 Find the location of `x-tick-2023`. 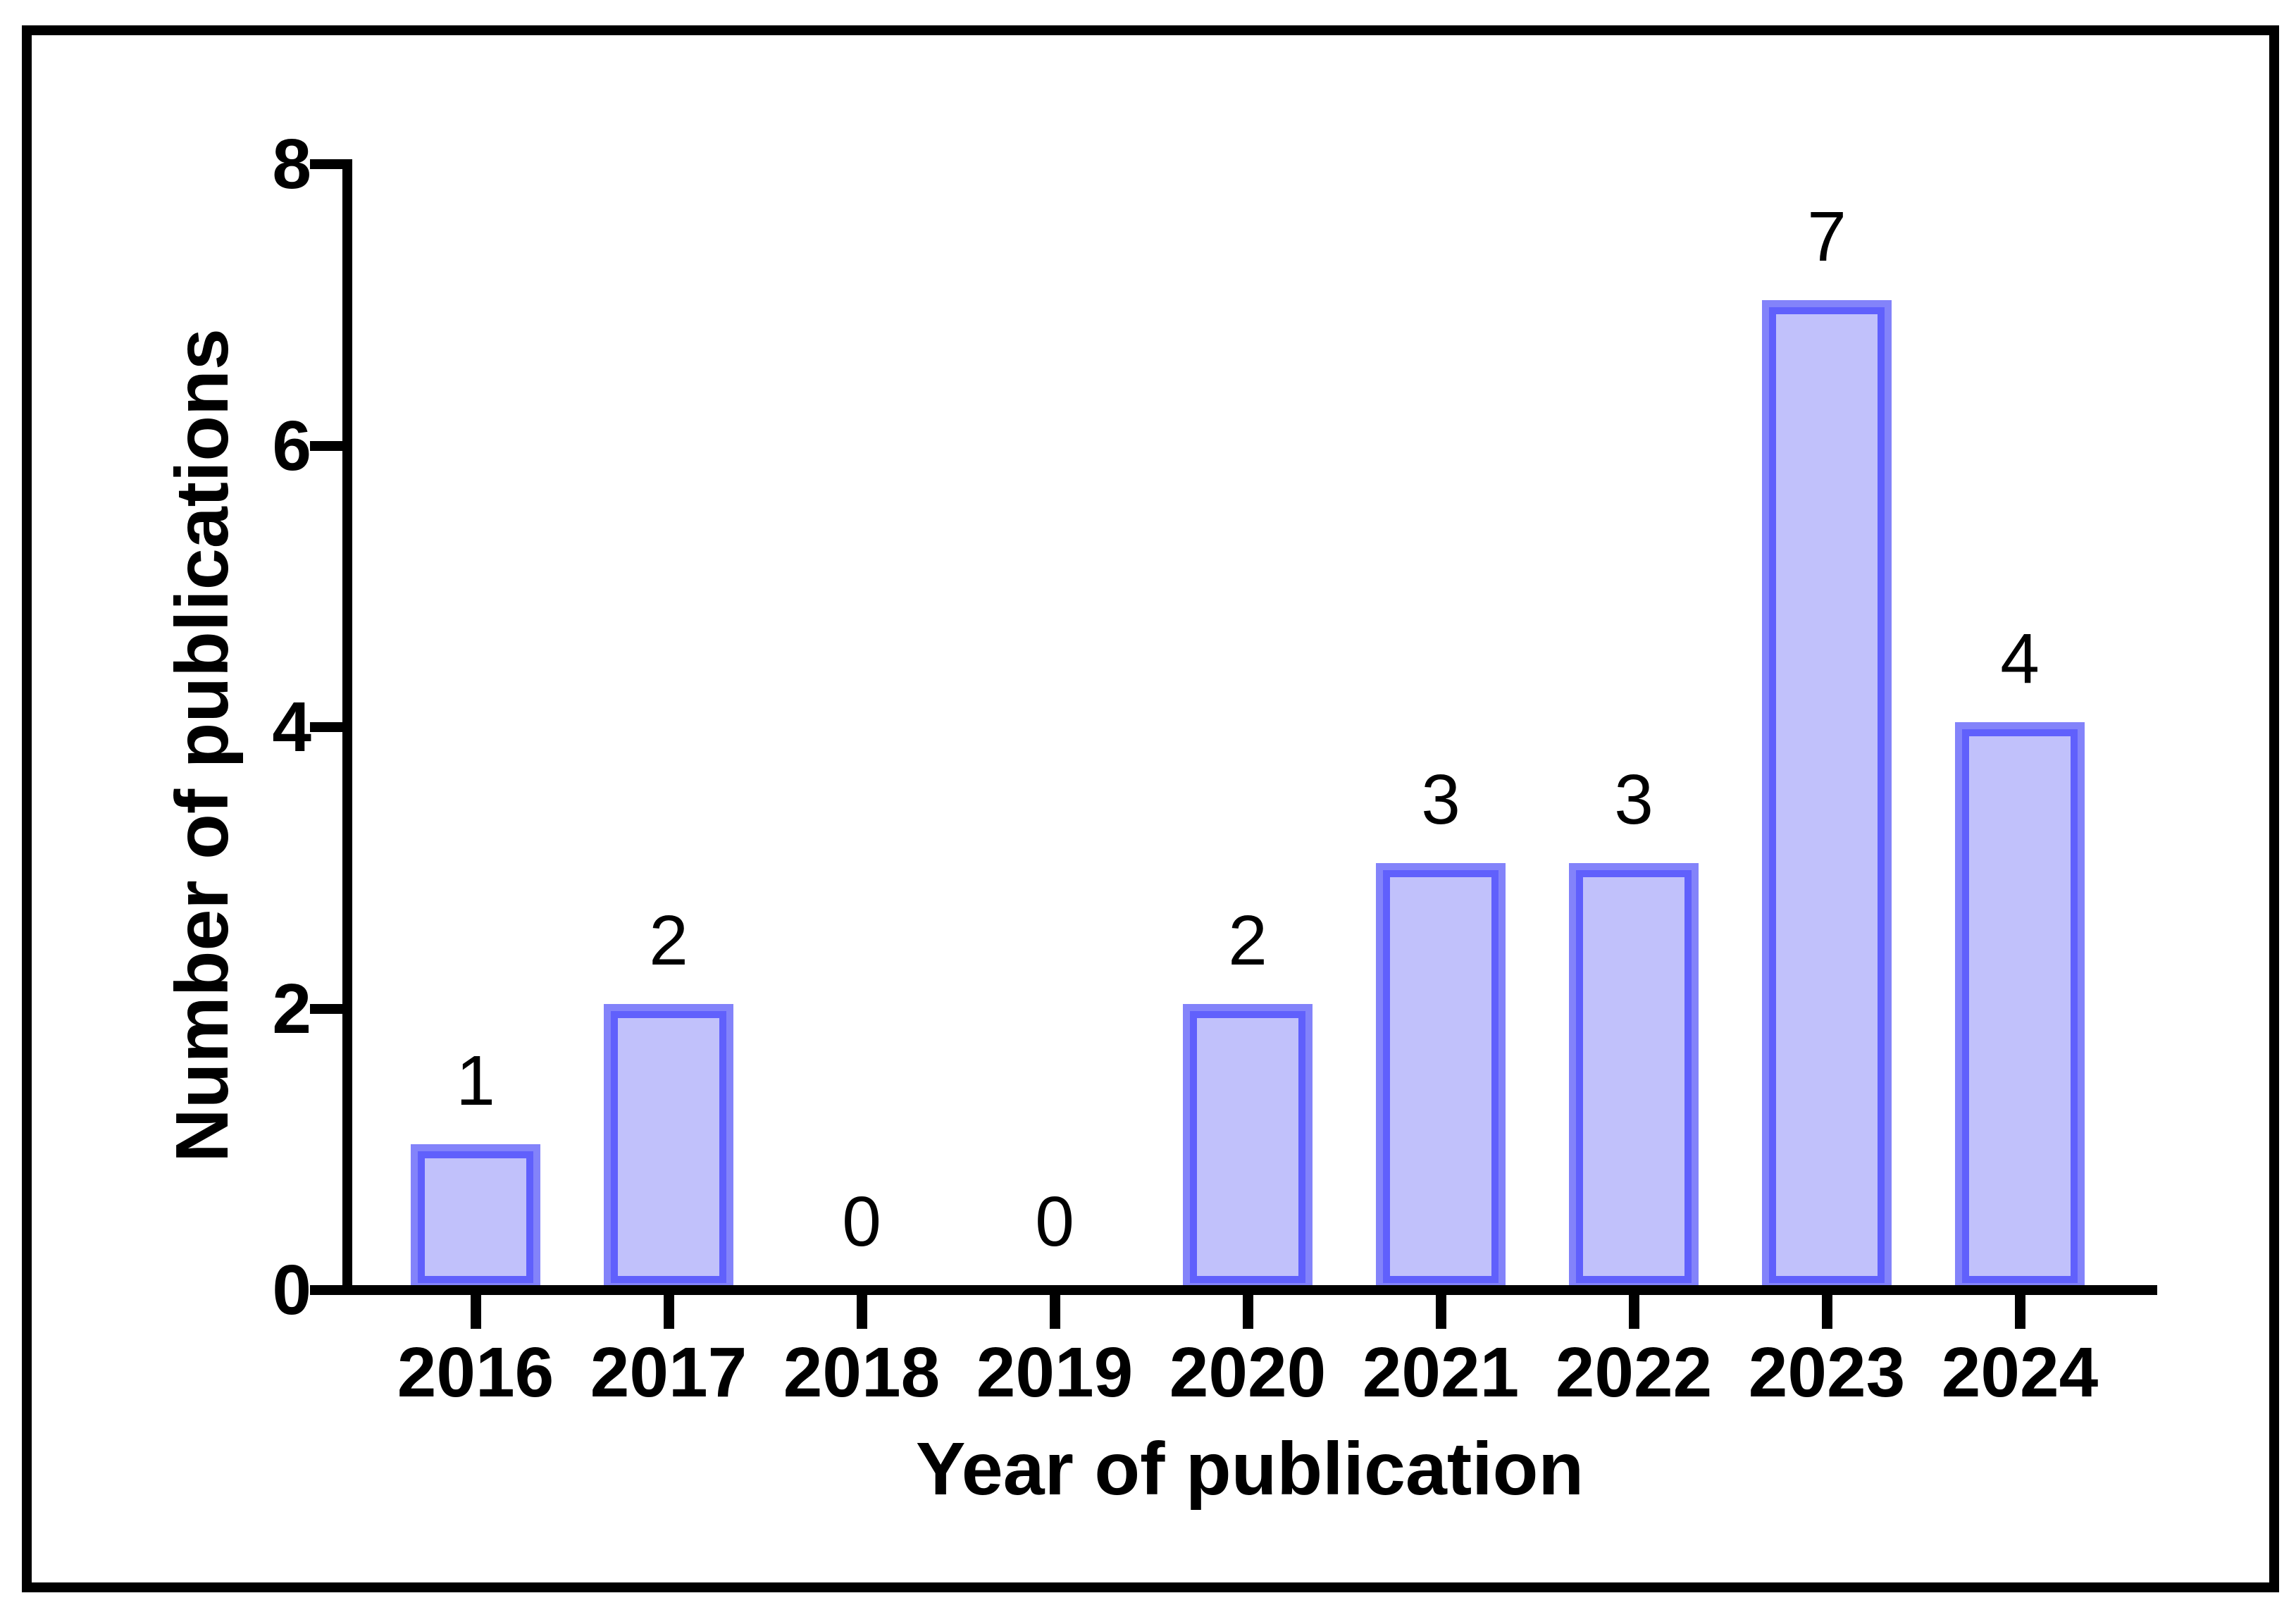

x-tick-2023 is located at coordinates (1826, 1312).